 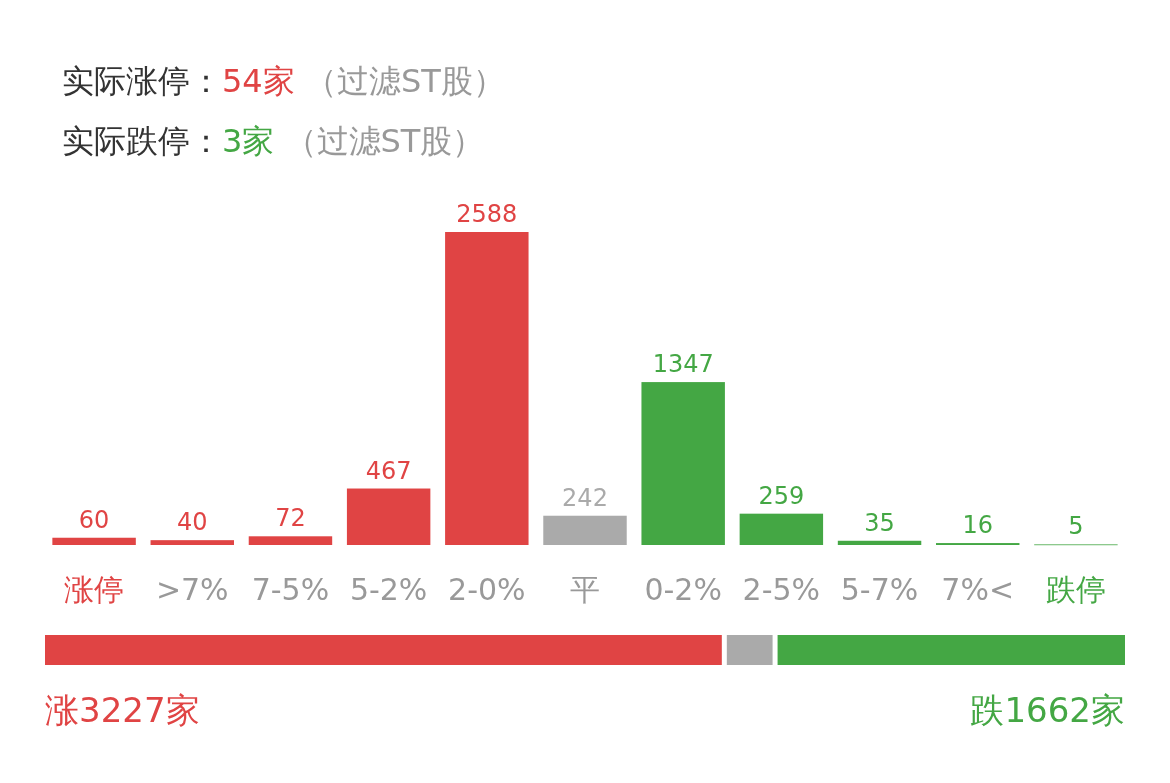 I want to click on data-label: 2588, so click(x=487, y=214).